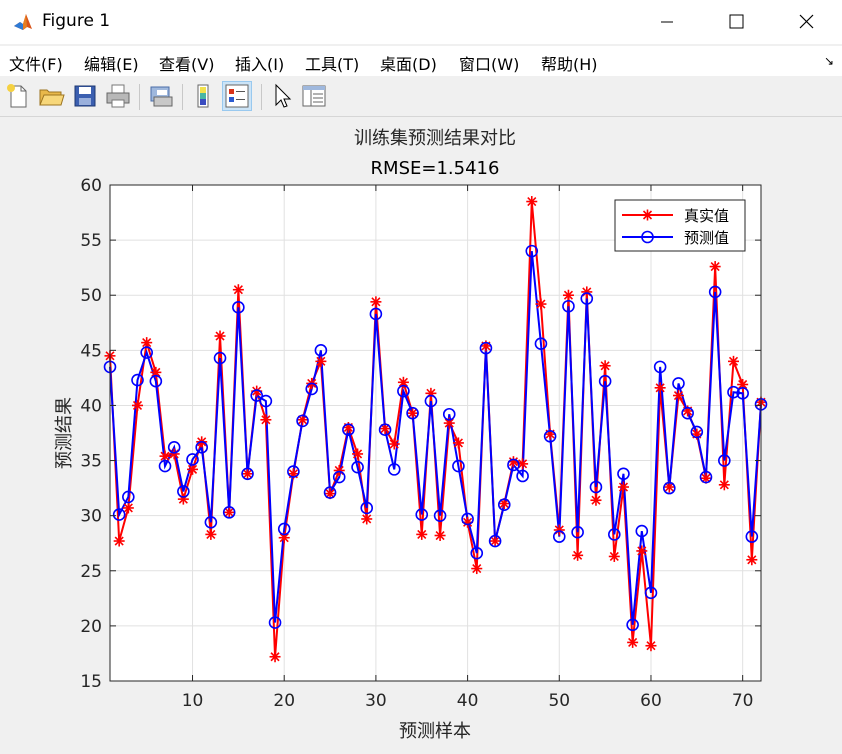 The width and height of the screenshot is (842, 754). What do you see at coordinates (680, 225) in the screenshot?
I see `chart-legend: 真实值 预测值` at bounding box center [680, 225].